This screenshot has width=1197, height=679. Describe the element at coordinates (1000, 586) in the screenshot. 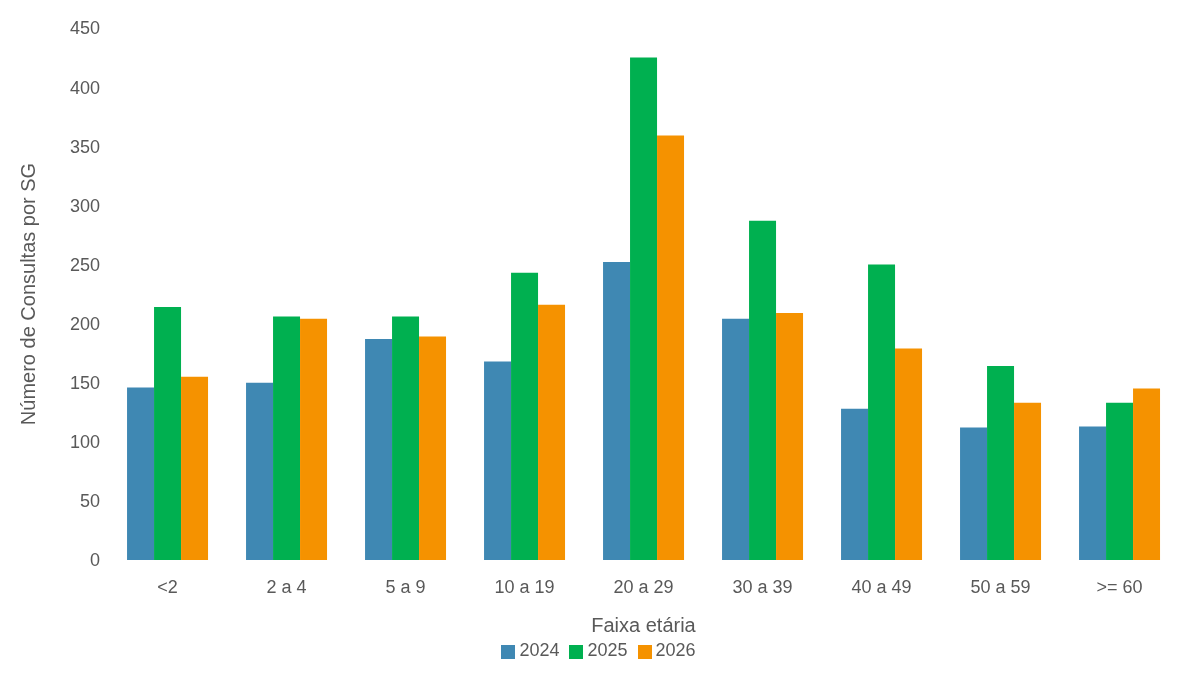

I see `x-tick-label: 50 a 59` at that location.